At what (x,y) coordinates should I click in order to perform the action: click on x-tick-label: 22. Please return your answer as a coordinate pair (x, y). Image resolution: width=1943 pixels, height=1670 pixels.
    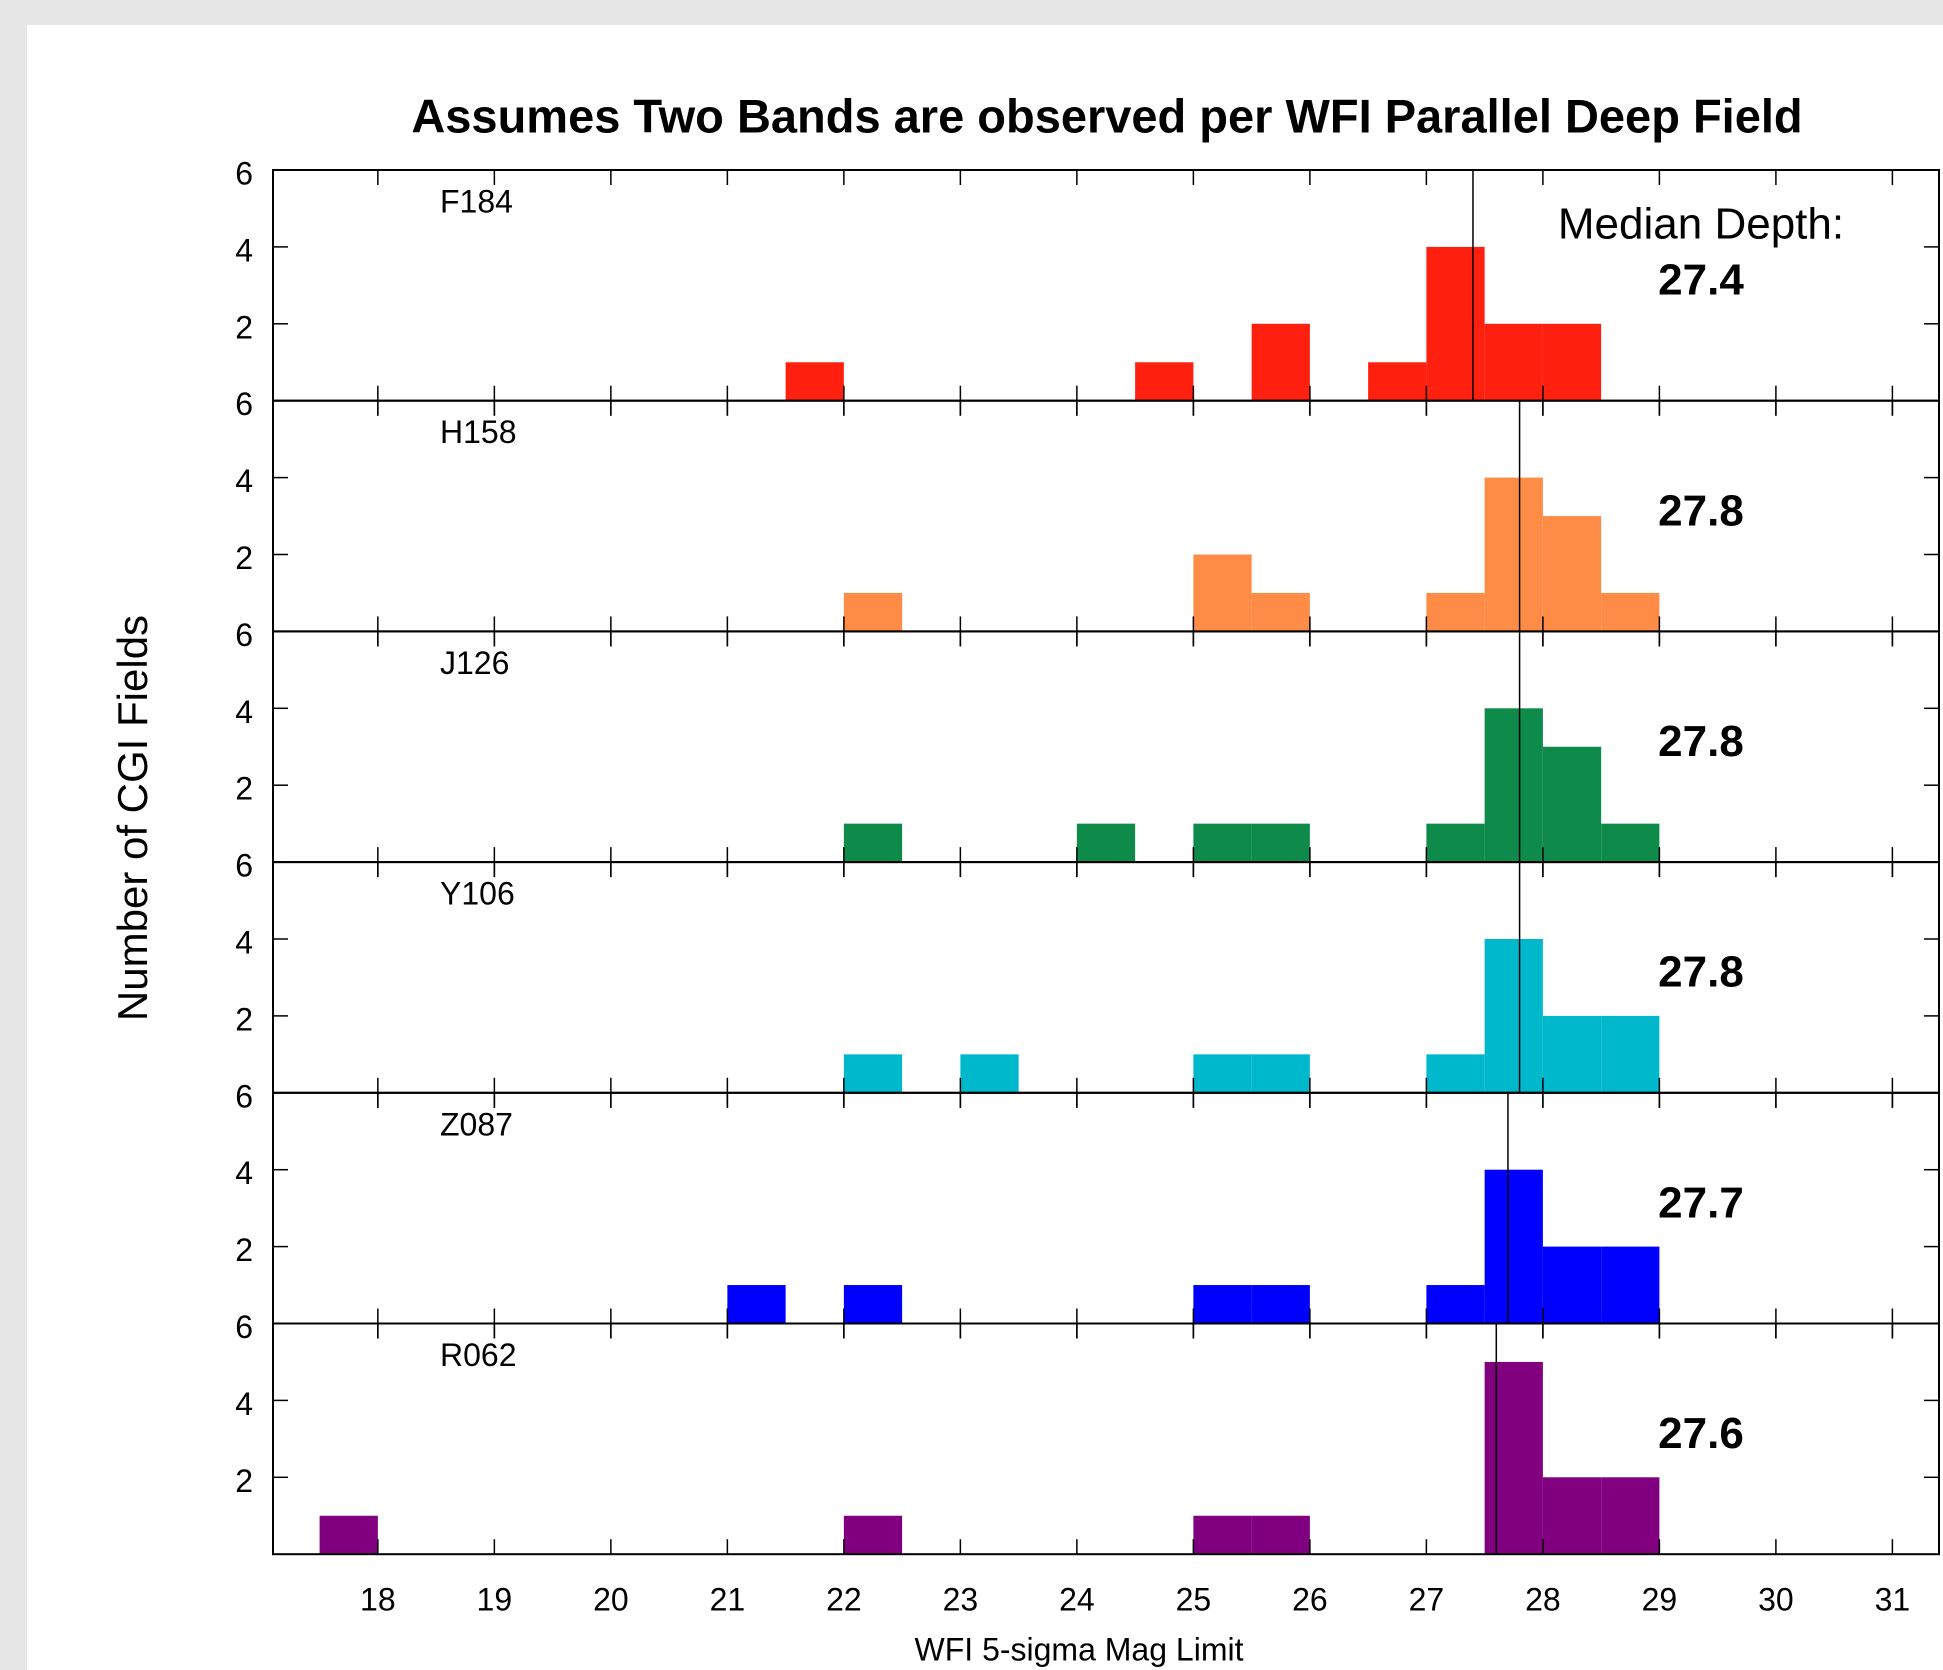
    Looking at the image, I should click on (844, 1600).